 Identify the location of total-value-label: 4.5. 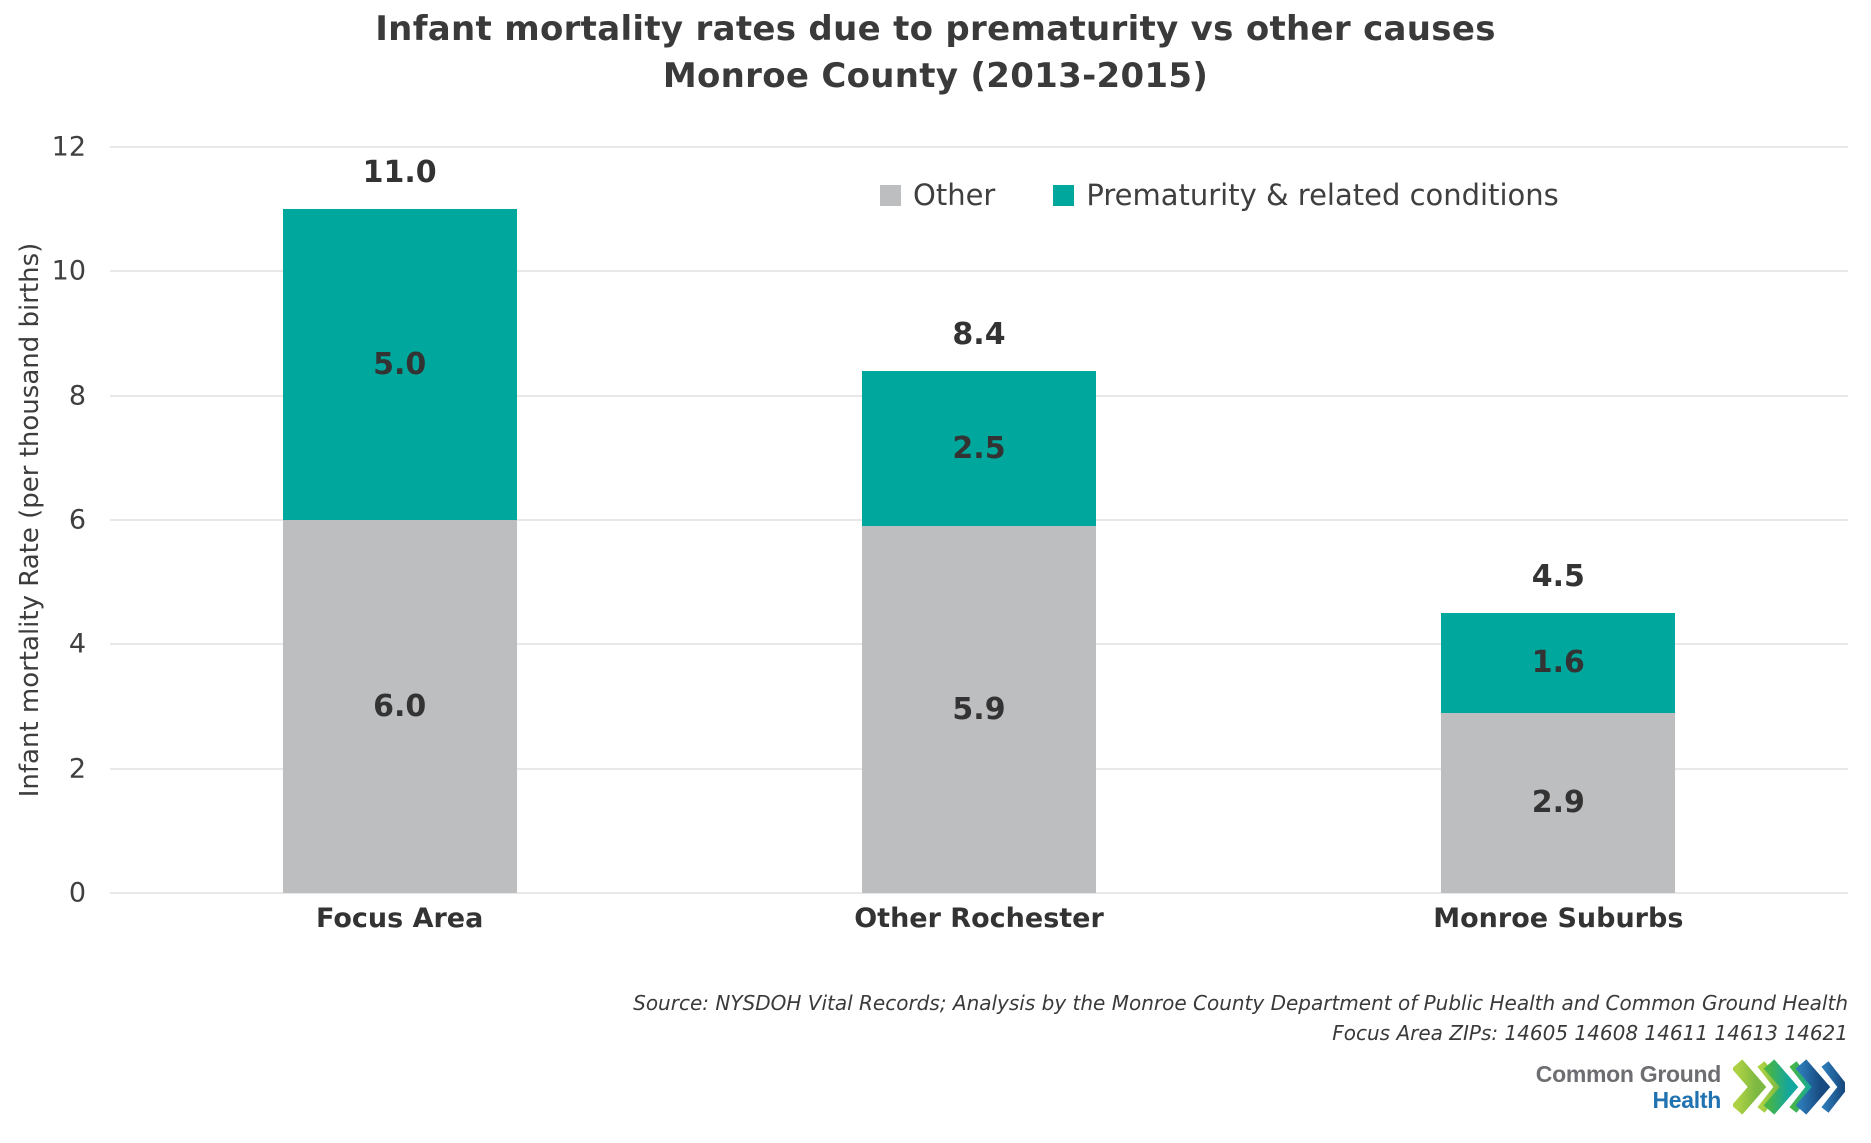
(1558, 577).